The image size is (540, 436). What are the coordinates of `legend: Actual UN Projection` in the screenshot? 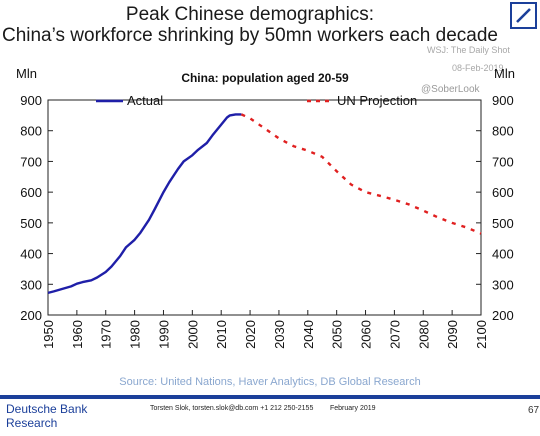 It's located at (256, 100).